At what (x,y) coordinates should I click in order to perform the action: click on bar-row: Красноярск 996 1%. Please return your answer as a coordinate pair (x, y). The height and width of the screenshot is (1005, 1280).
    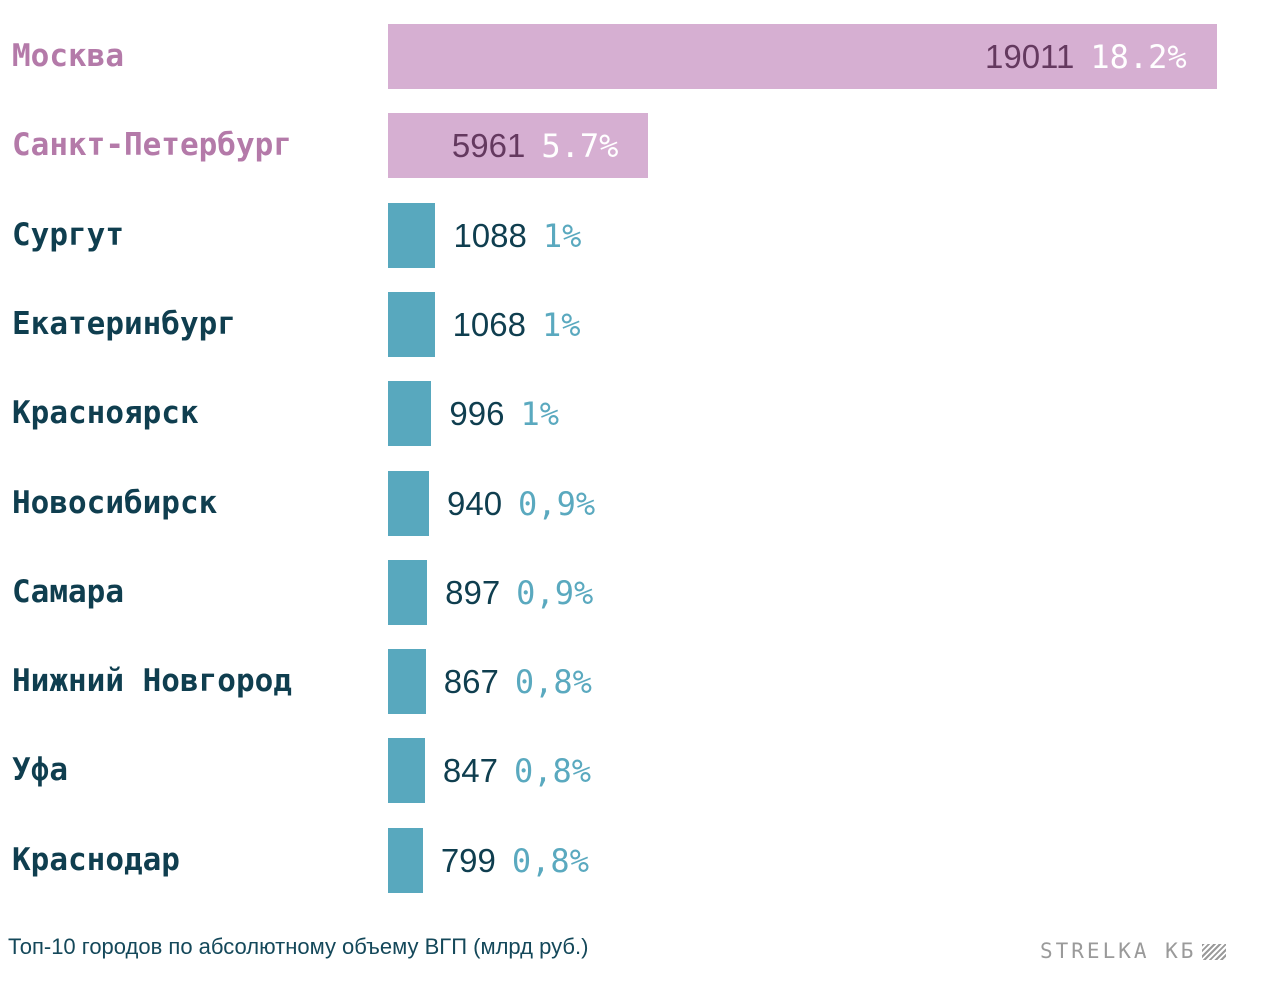
    Looking at the image, I should click on (640, 414).